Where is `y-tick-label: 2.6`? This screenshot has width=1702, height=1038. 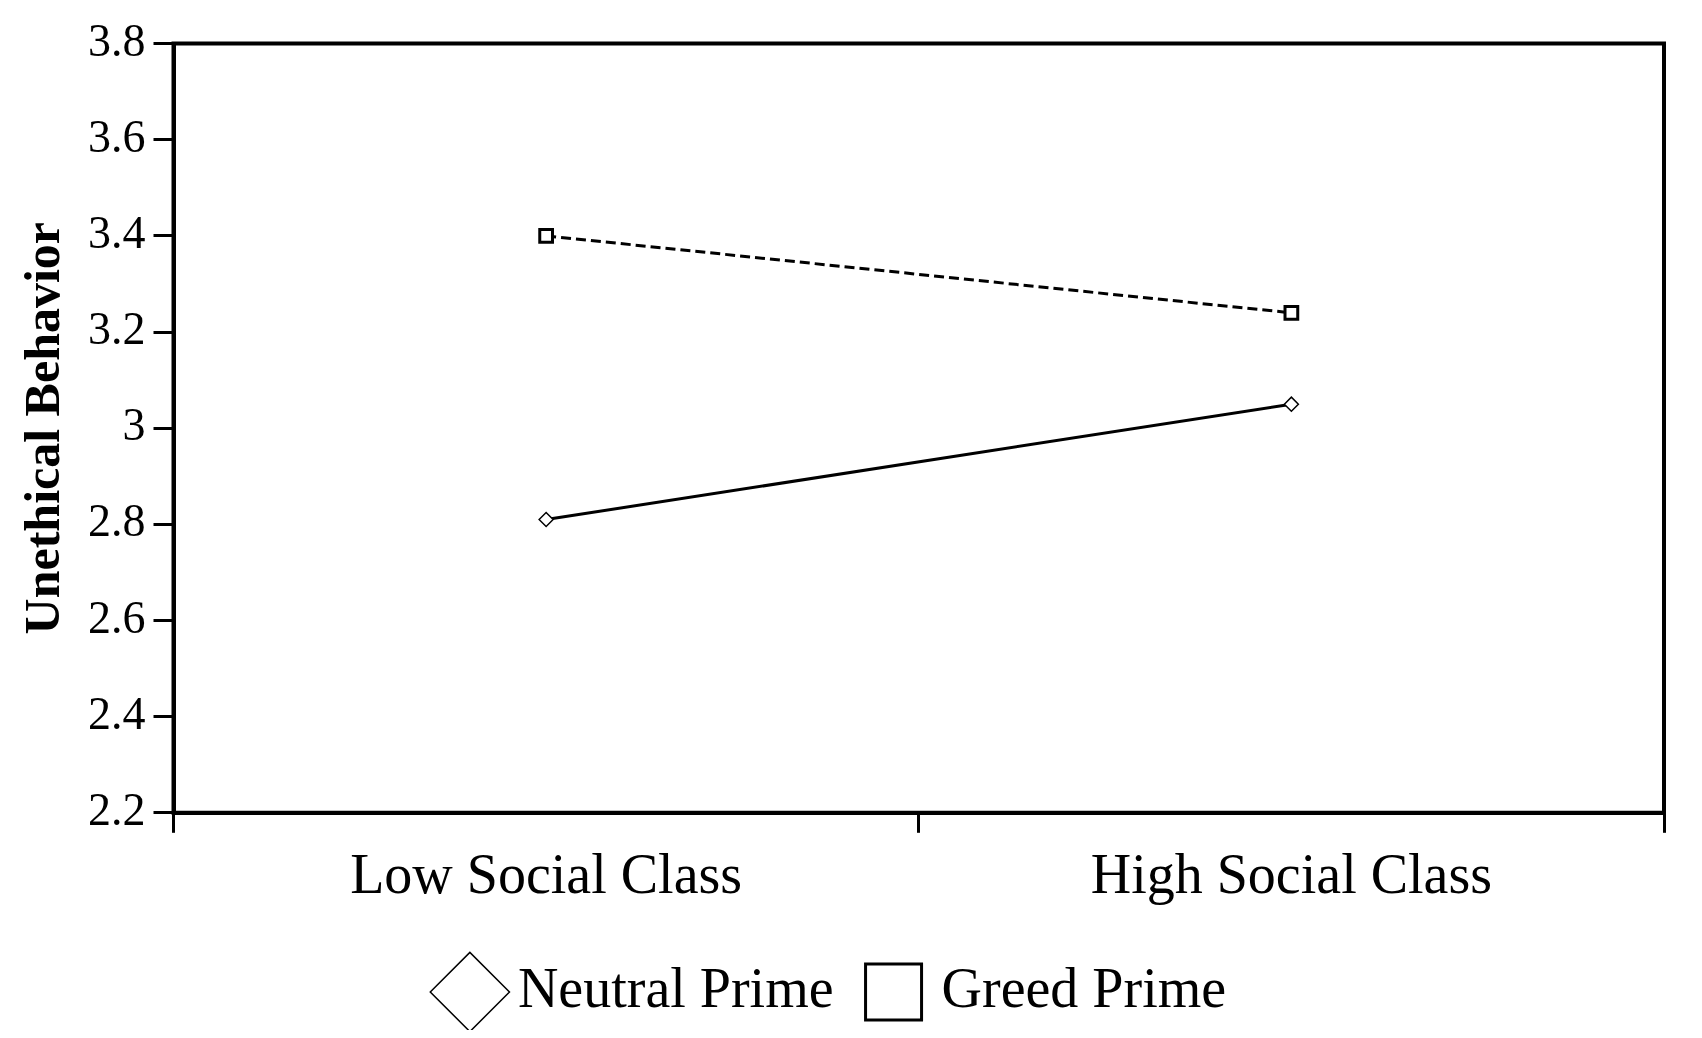
y-tick-label: 2.6 is located at coordinates (117, 617).